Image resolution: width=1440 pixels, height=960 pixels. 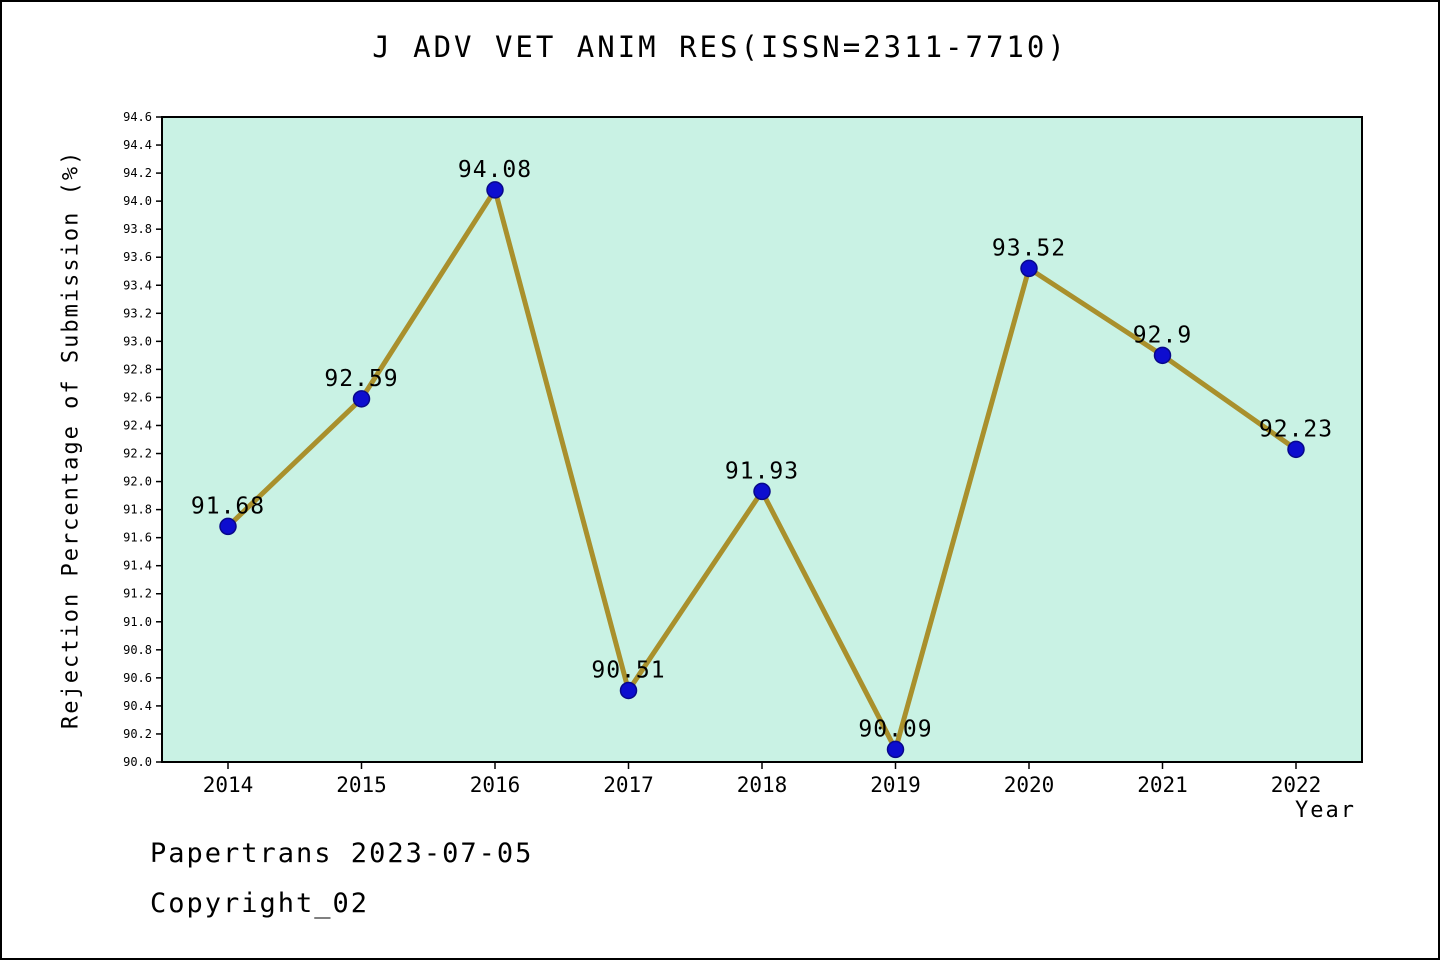 What do you see at coordinates (137, 285) in the screenshot?
I see `y-tick-label: 93.4` at bounding box center [137, 285].